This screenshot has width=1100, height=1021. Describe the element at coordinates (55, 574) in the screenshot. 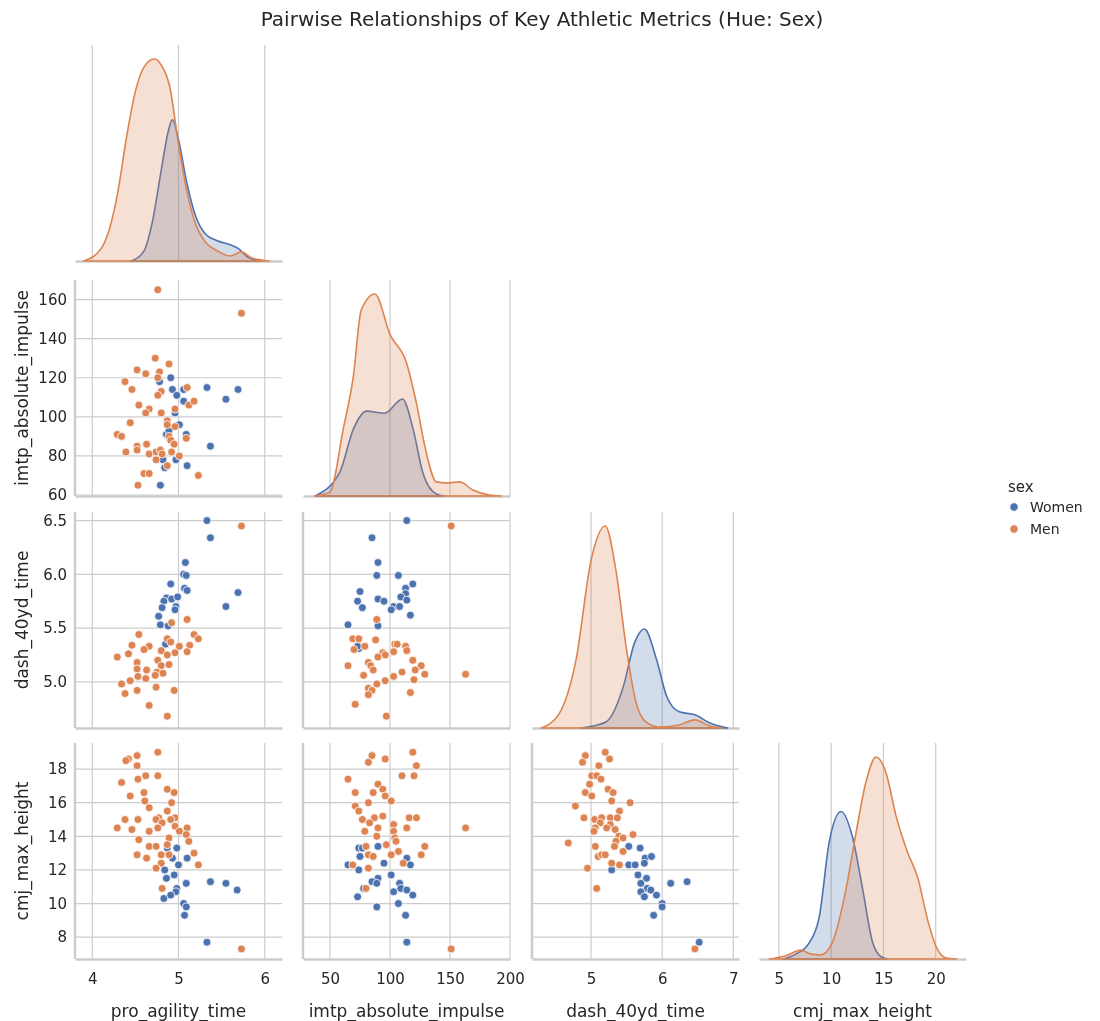

I see `y-tick-label: 6.0` at that location.